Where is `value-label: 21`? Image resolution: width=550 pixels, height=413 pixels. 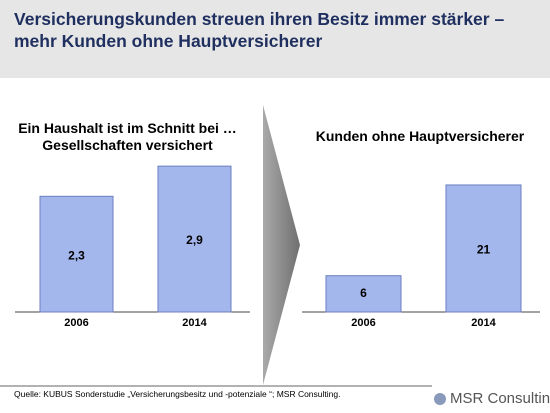
value-label: 21 is located at coordinates (484, 250).